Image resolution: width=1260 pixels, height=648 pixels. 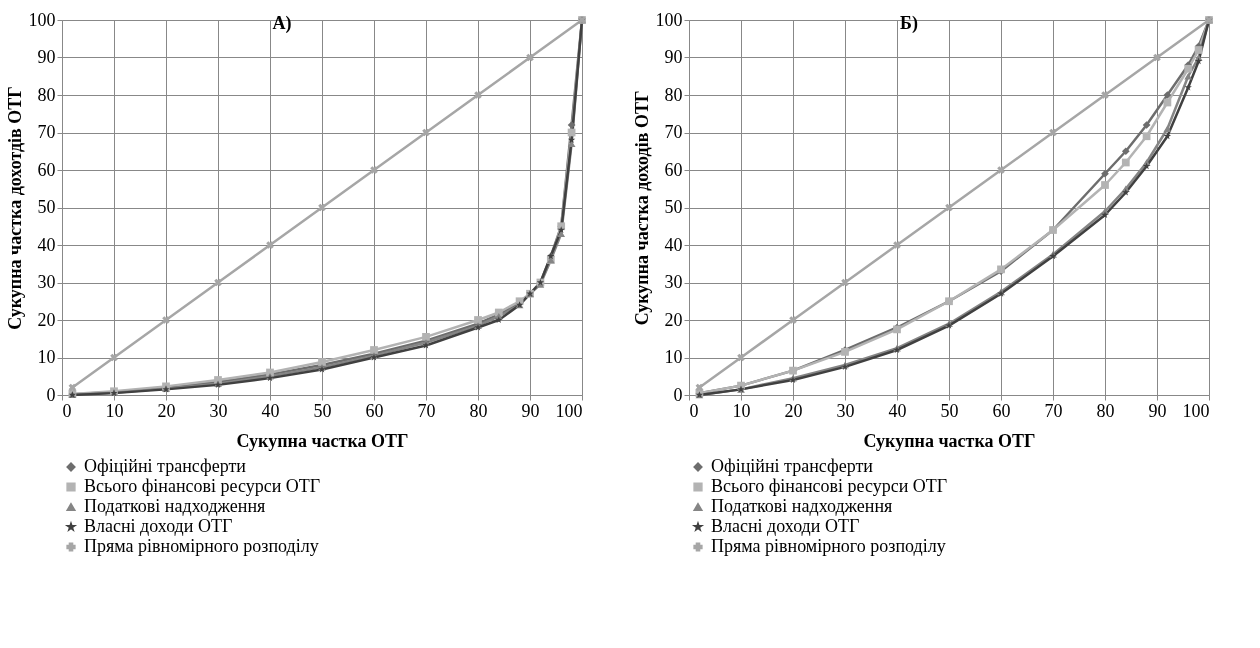 What do you see at coordinates (14, 208) in the screenshot?
I see `y-axis-title: Сукупна частка дохотдів ОТГ` at bounding box center [14, 208].